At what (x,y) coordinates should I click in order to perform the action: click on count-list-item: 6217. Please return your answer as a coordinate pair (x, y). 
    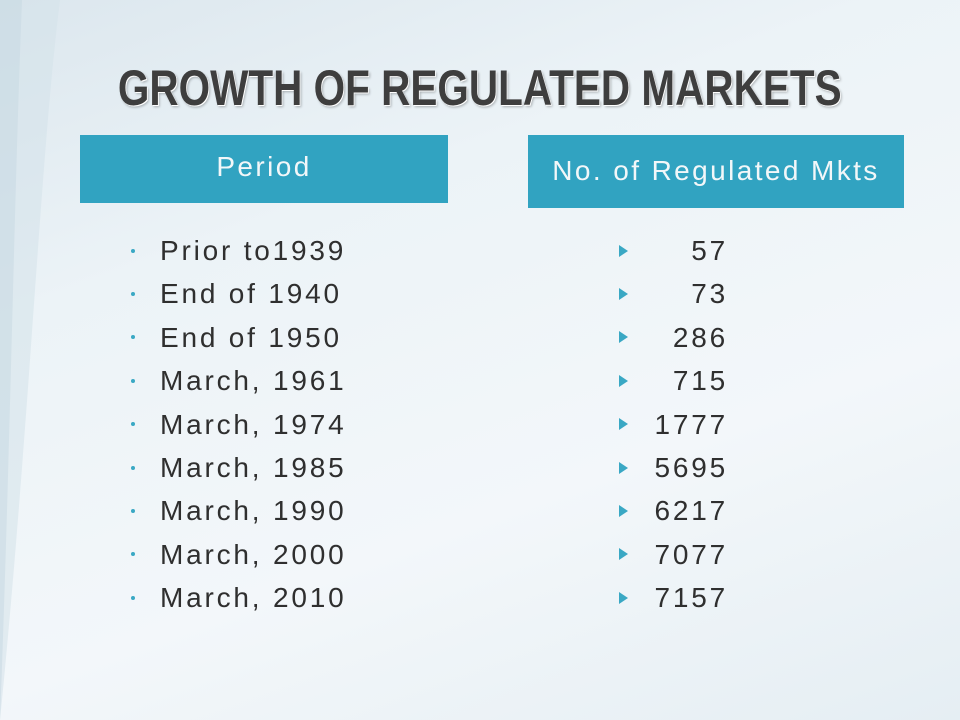
    Looking at the image, I should click on (671, 510).